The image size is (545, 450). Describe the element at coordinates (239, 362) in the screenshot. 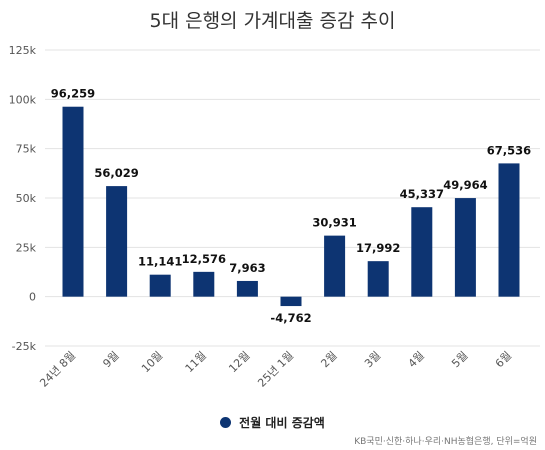

I see `x-tick-label: 12월` at that location.